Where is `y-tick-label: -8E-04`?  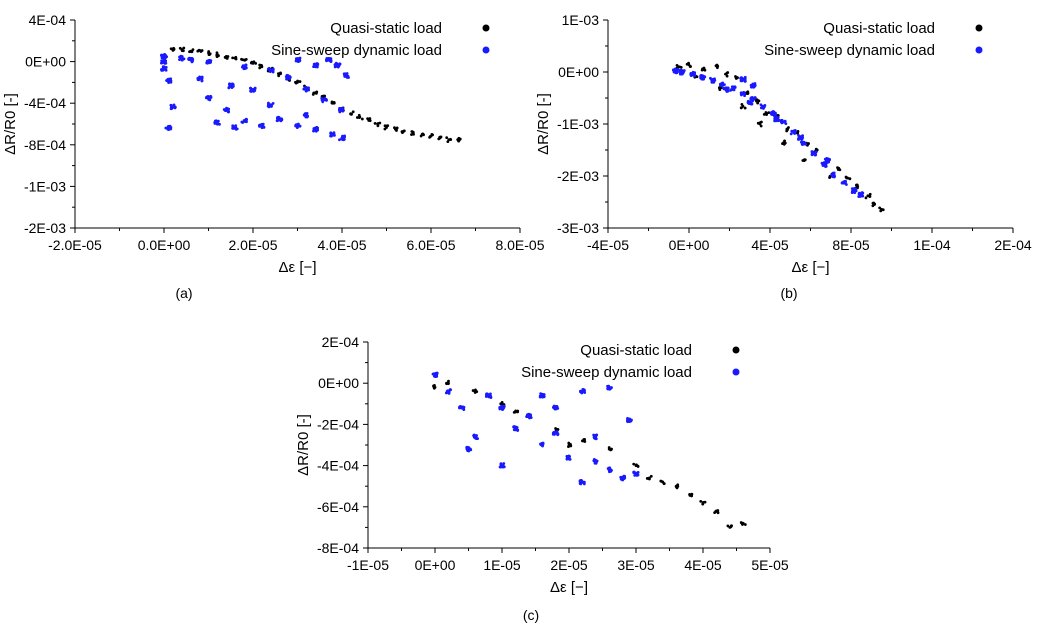
y-tick-label: -8E-04 is located at coordinates (338, 548).